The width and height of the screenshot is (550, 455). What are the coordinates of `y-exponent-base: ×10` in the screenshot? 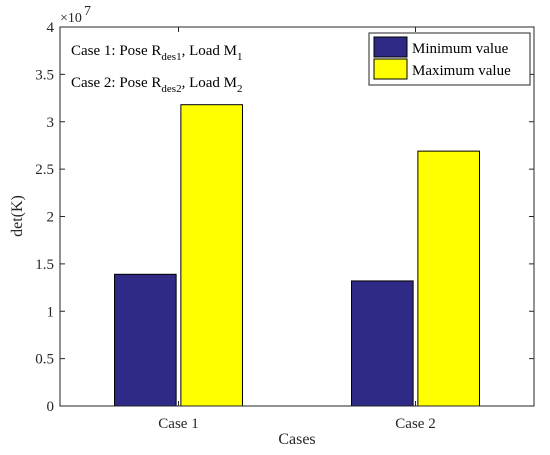 It's located at (71, 18).